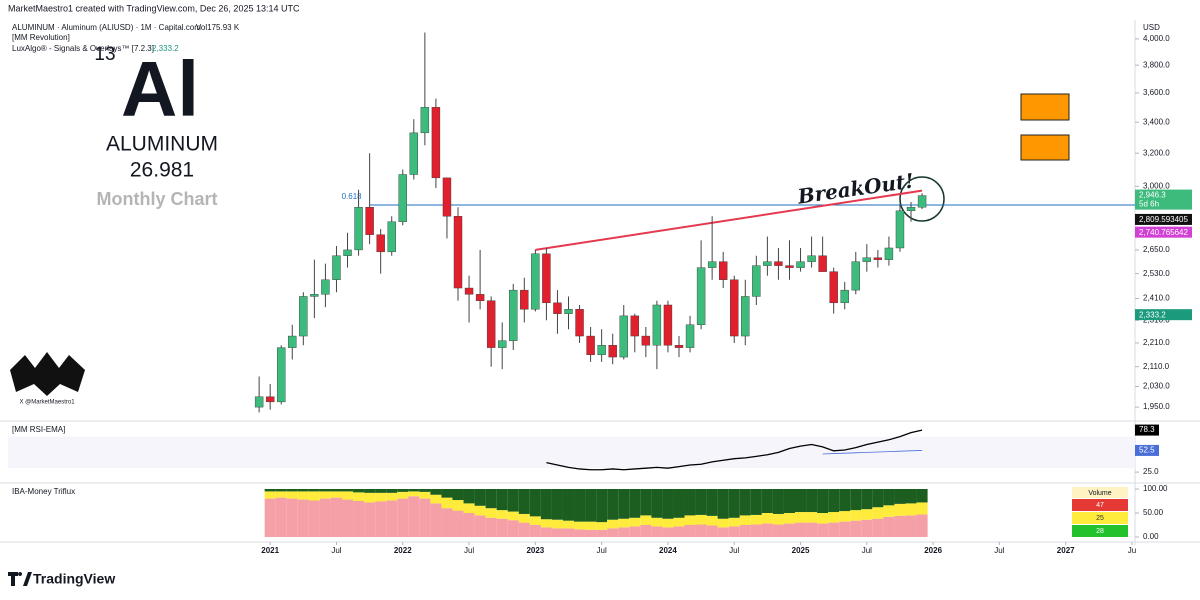 The width and height of the screenshot is (1200, 600). What do you see at coordinates (1156, 92) in the screenshot?
I see `y-tick-label: 3,600.0` at bounding box center [1156, 92].